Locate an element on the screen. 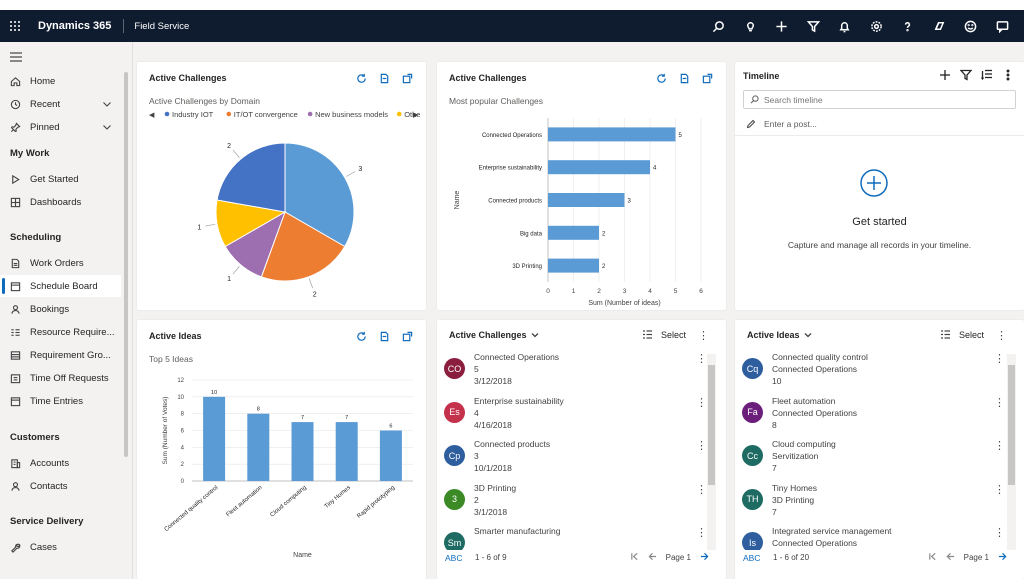  sidebar-item-contacts: Contacts is located at coordinates (60, 486).